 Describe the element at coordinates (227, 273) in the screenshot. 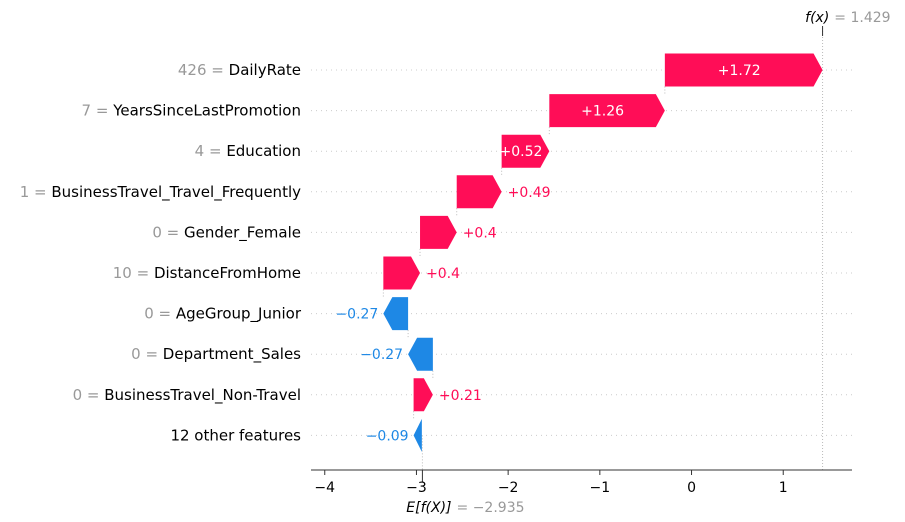

I see `feature-name: DistanceFromHome` at that location.